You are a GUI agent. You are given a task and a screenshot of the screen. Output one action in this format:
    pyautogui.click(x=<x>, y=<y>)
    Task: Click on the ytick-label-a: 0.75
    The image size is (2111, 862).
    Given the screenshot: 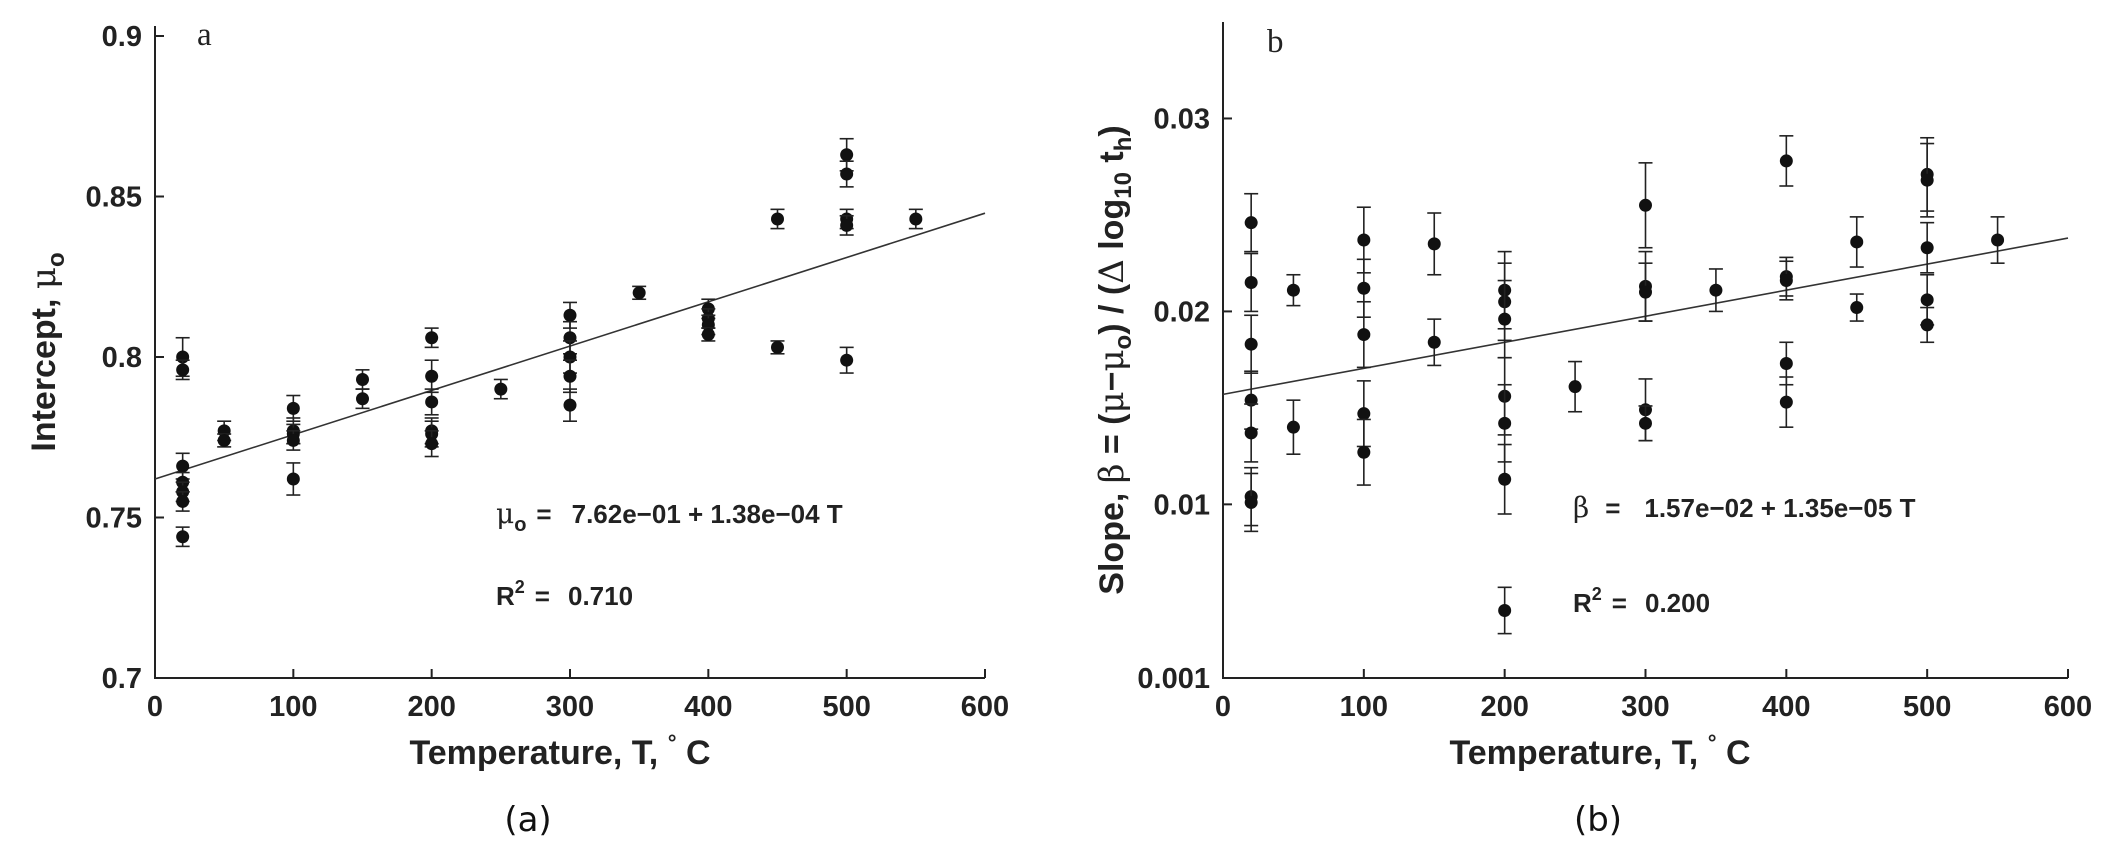 What is the action you would take?
    pyautogui.click(x=114, y=519)
    